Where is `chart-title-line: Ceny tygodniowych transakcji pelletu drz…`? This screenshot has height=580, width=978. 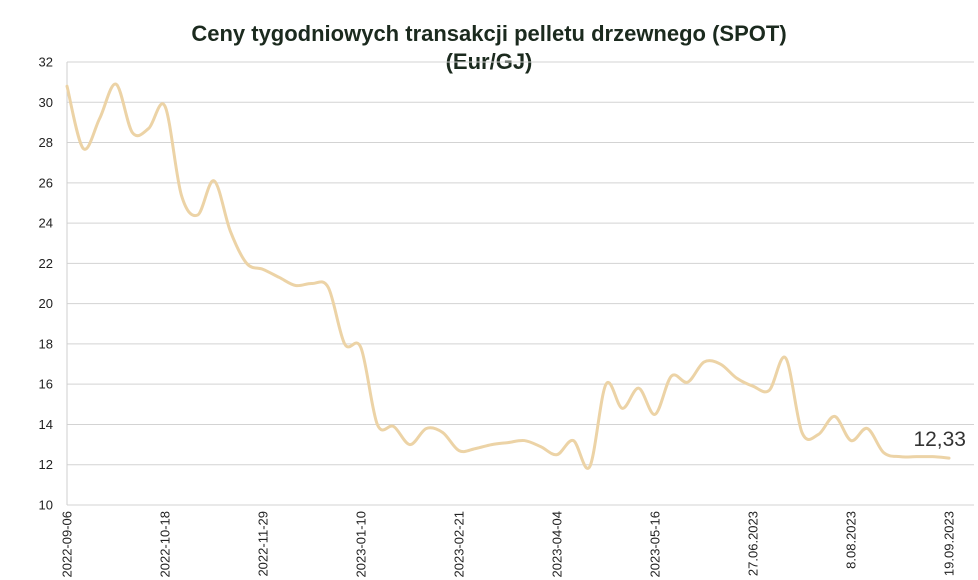
chart-title-line: Ceny tygodniowych transakcji pelletu drz… is located at coordinates (489, 33).